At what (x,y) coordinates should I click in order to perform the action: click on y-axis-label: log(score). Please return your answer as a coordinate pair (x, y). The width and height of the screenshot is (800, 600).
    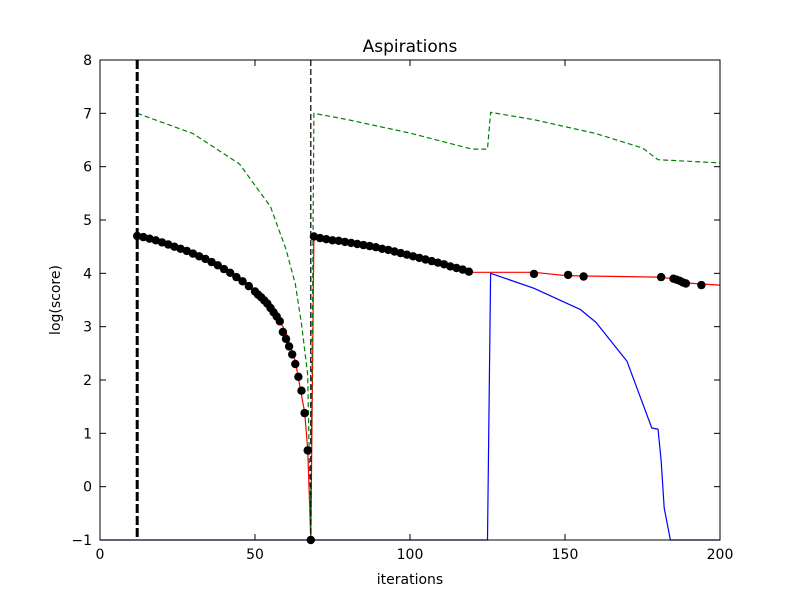
    Looking at the image, I should click on (56, 300).